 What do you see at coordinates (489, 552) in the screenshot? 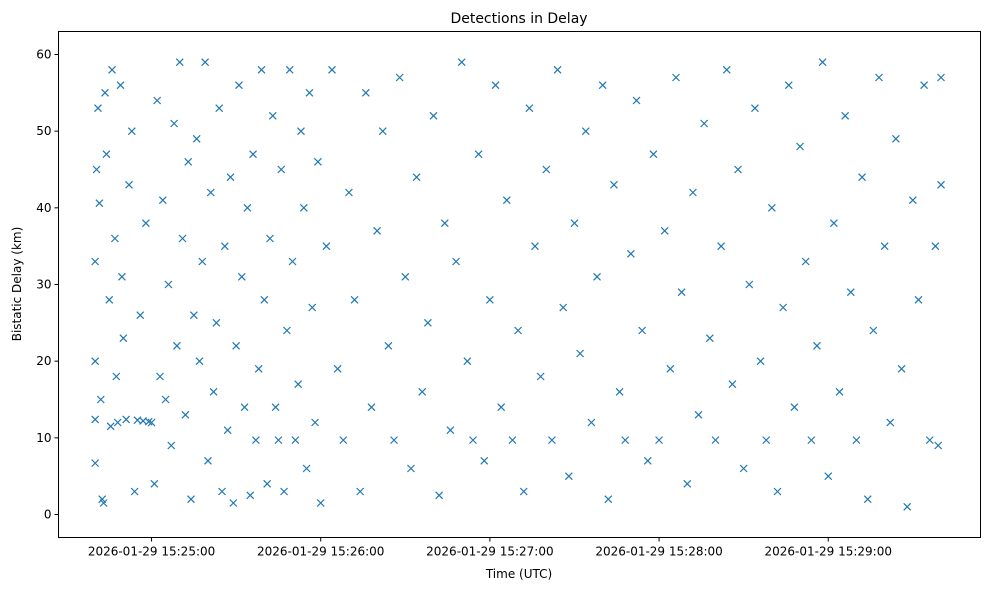
I see `x-tick-label: 2026-01-29 15:27:00` at bounding box center [489, 552].